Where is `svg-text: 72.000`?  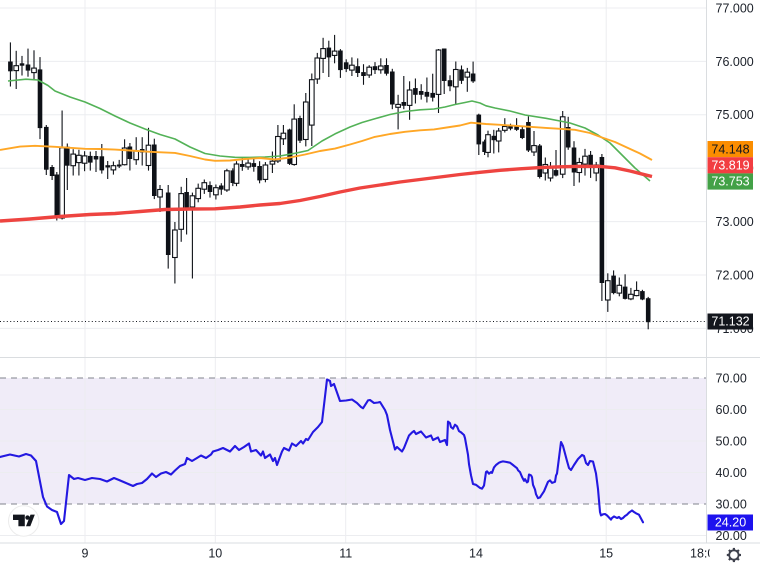
svg-text: 72.000 is located at coordinates (735, 275).